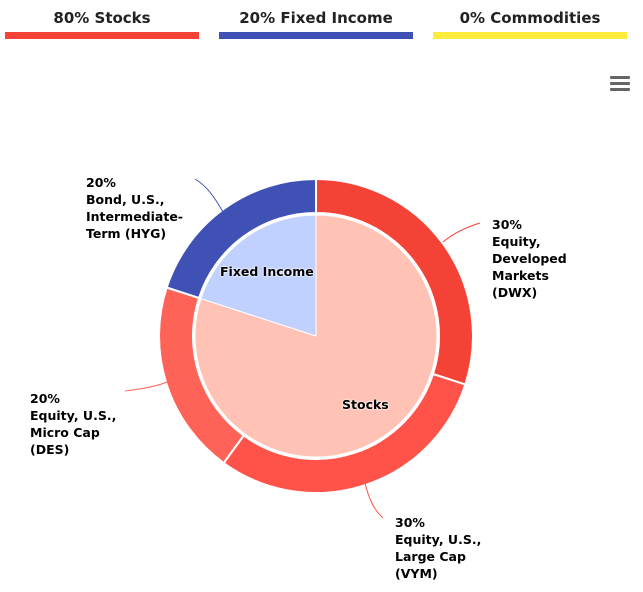  I want to click on legend-item-commodities: 0% Commodities, so click(530, 23).